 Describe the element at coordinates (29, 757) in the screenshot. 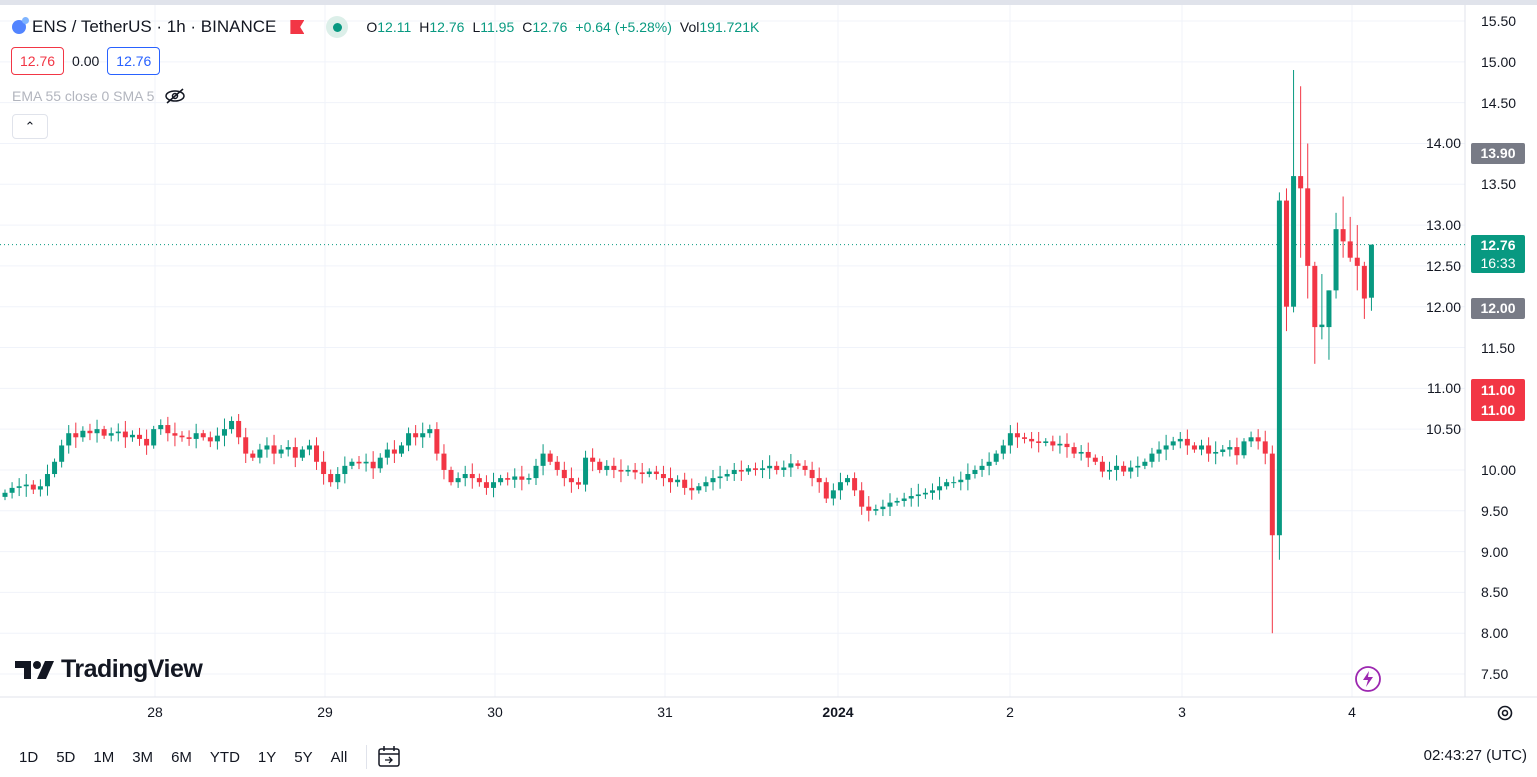

I see `range-button-1d: 1D` at that location.